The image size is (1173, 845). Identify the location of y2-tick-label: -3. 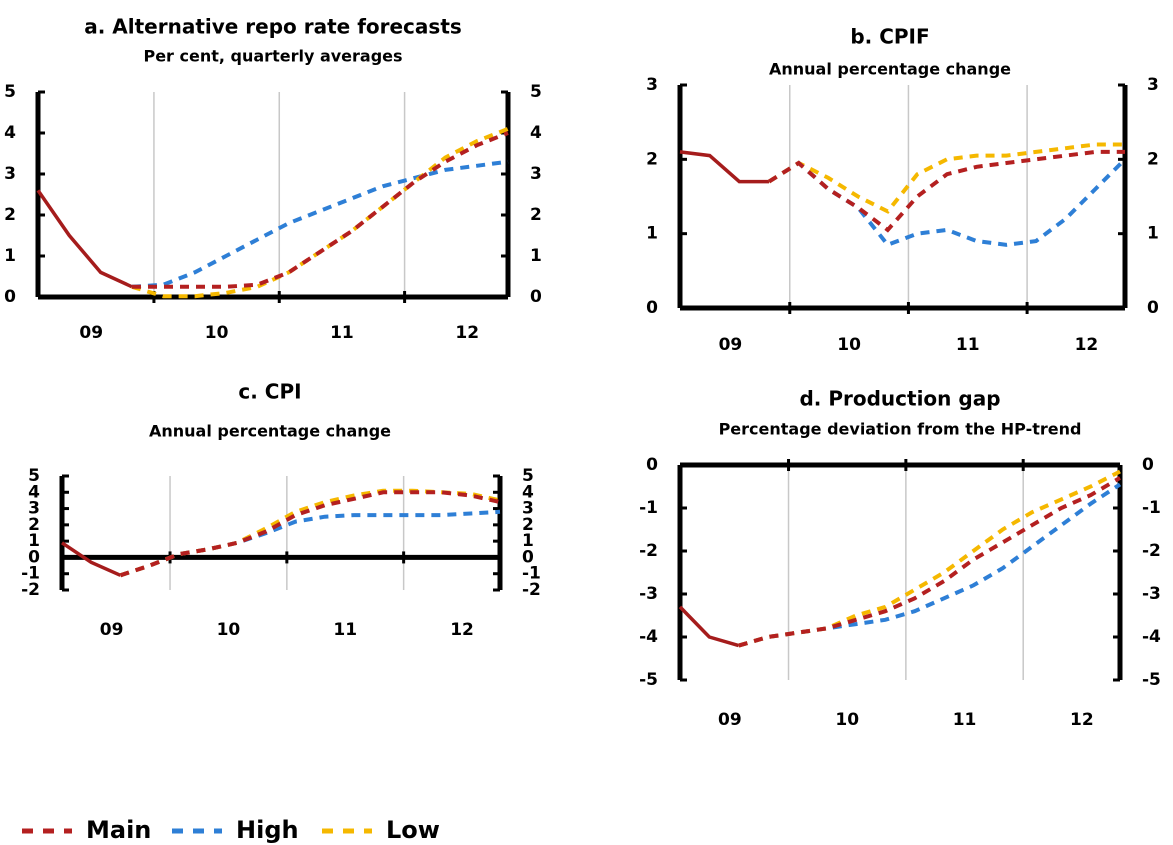
(1151, 594).